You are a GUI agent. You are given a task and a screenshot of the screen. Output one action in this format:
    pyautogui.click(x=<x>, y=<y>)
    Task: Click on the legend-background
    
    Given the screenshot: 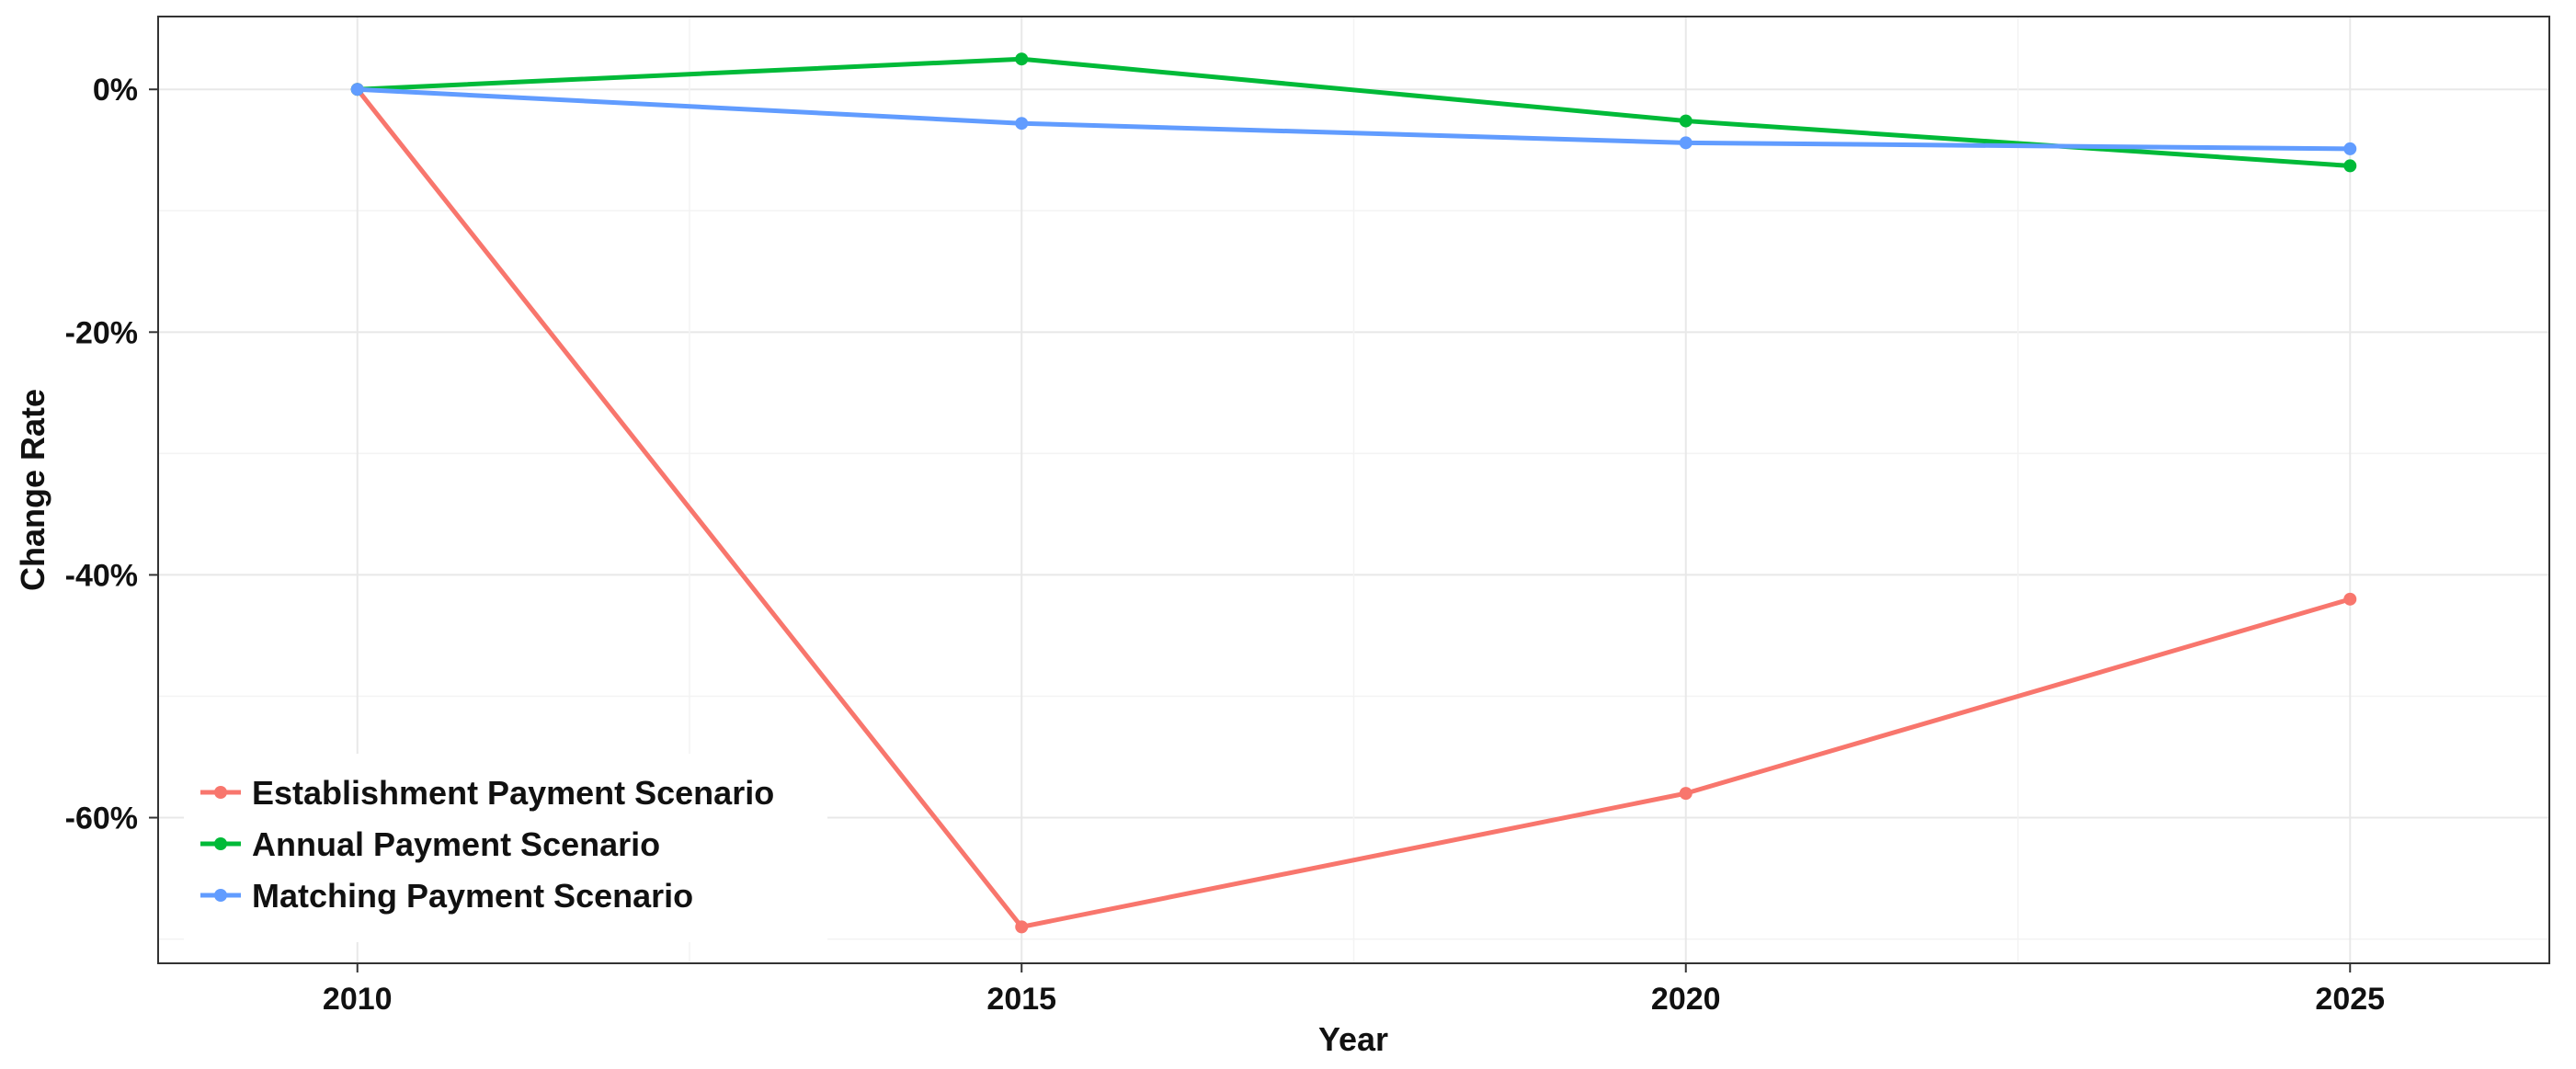 What is the action you would take?
    pyautogui.click(x=505, y=848)
    